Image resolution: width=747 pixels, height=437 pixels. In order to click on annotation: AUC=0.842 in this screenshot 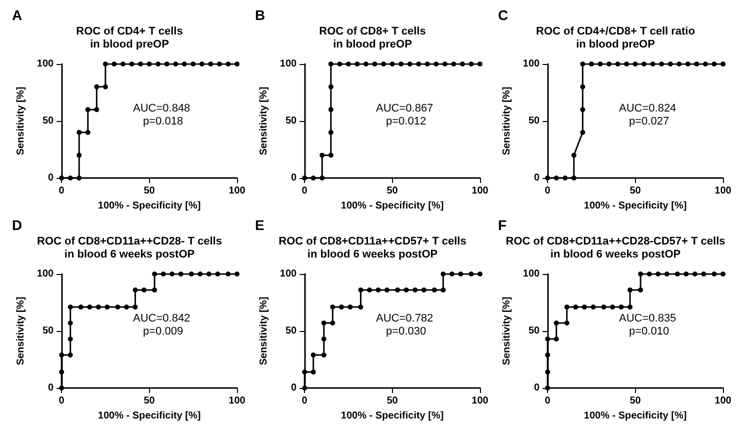, I will do `click(161, 318)`.